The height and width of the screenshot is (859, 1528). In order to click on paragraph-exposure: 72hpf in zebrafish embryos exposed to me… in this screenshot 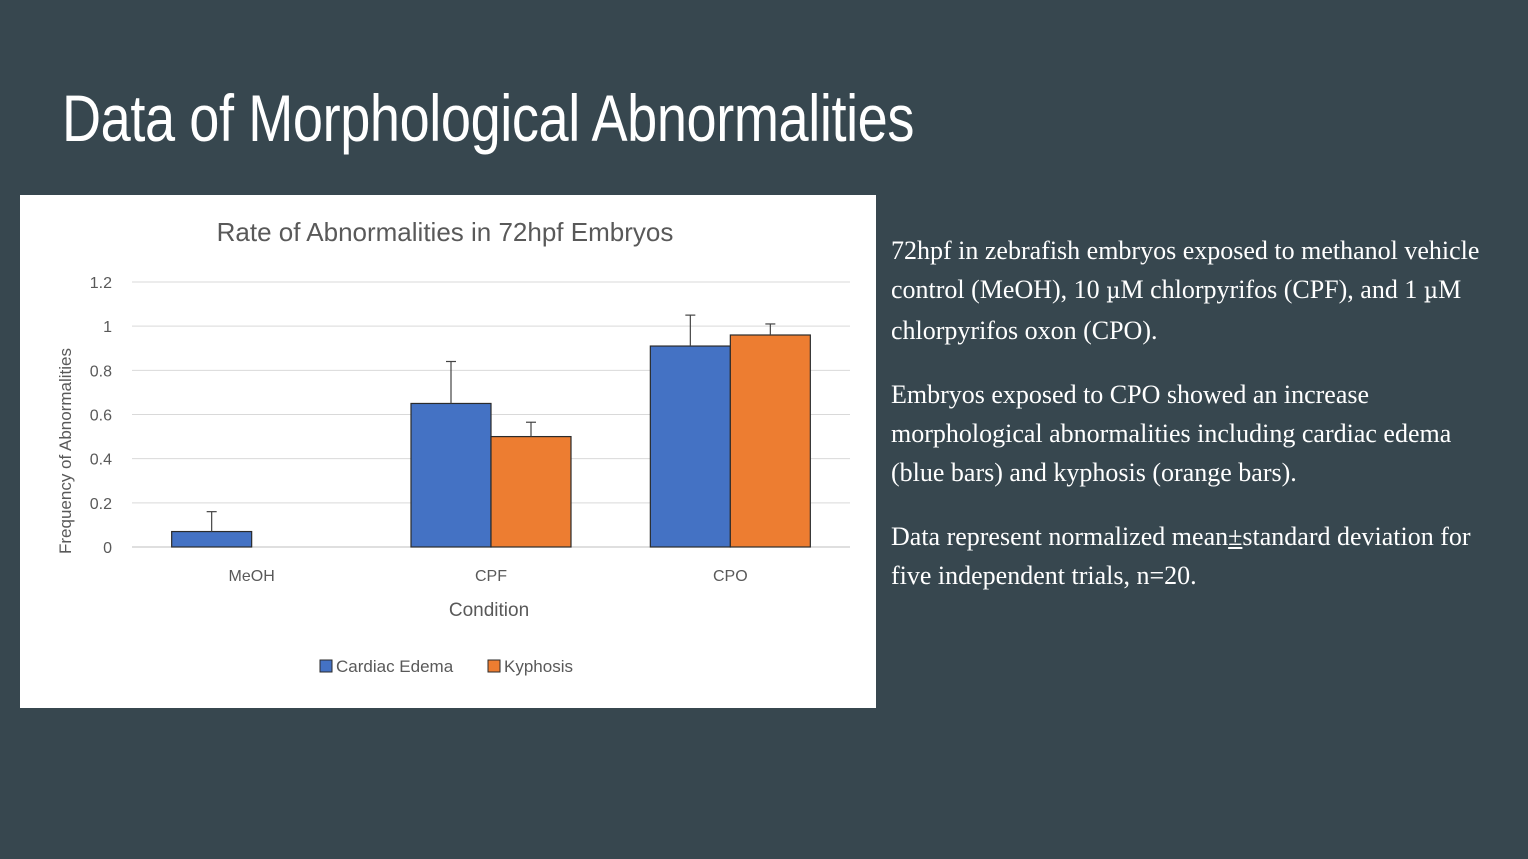, I will do `click(1185, 290)`.